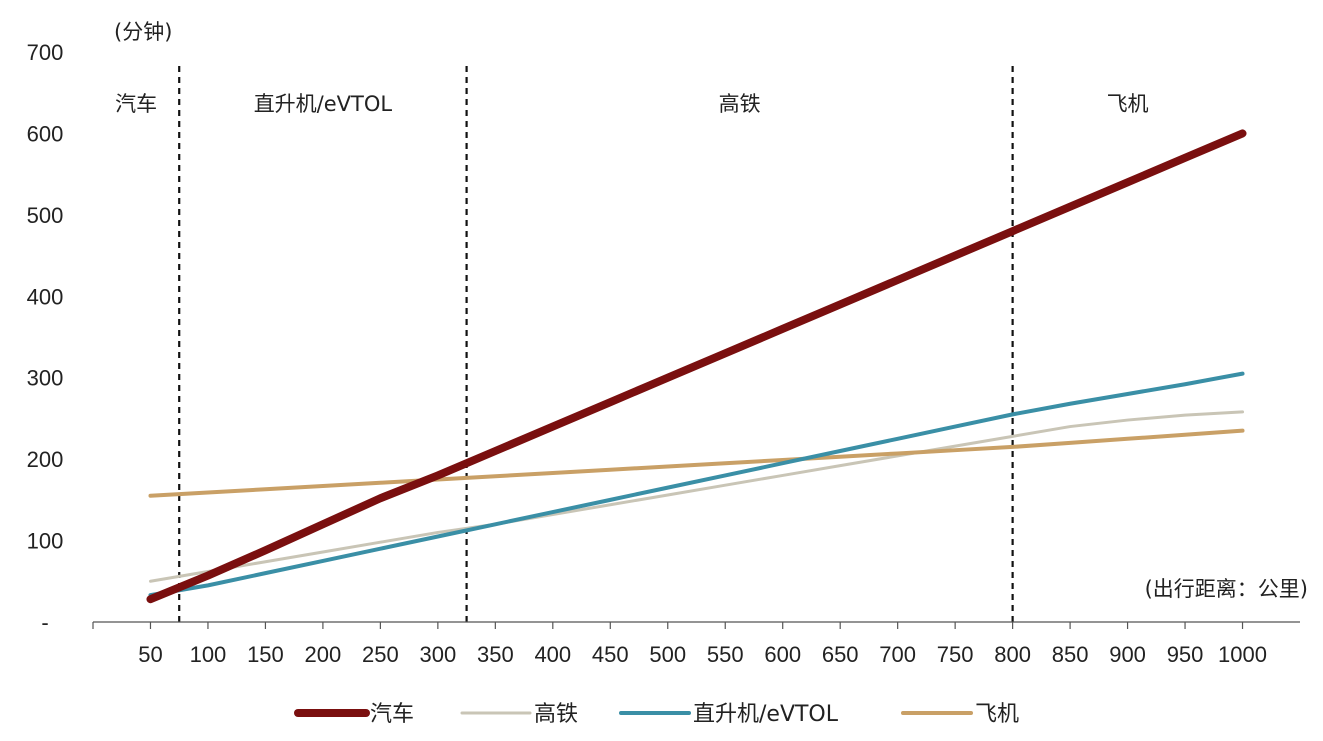 The image size is (1323, 741). Describe the element at coordinates (136, 104) in the screenshot. I see `region-label: 汽车` at that location.